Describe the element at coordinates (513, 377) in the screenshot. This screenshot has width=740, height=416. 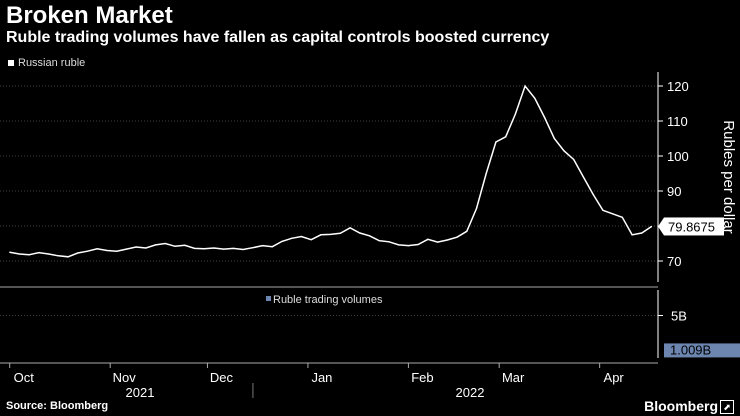
I see `x-tick-label: Mar` at that location.